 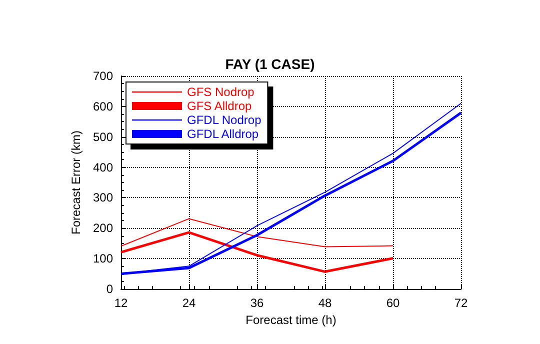 What do you see at coordinates (224, 120) in the screenshot?
I see `legend-label: GFDL Nodrop` at bounding box center [224, 120].